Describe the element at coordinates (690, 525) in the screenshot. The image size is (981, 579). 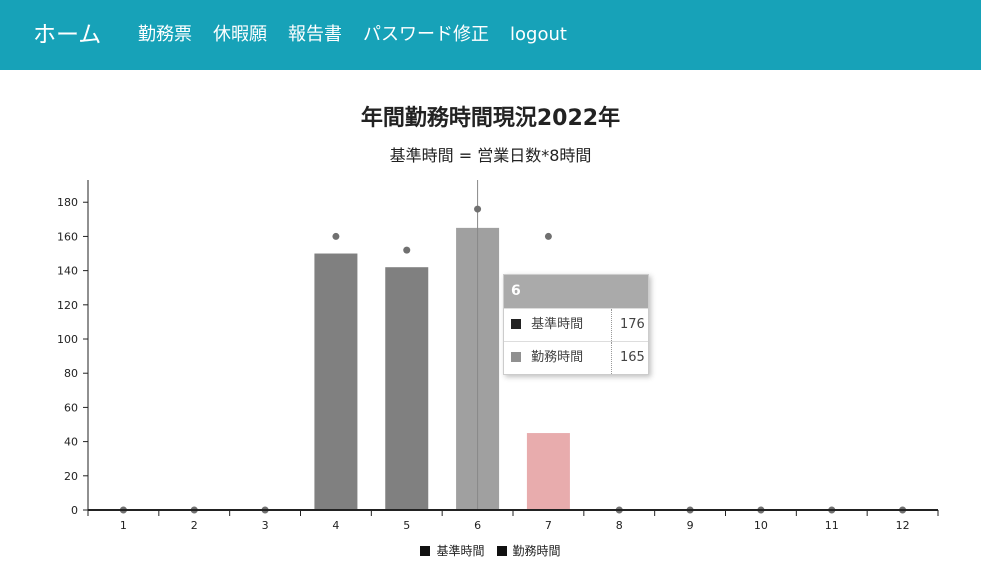
I see `x-tick-label: 9` at that location.